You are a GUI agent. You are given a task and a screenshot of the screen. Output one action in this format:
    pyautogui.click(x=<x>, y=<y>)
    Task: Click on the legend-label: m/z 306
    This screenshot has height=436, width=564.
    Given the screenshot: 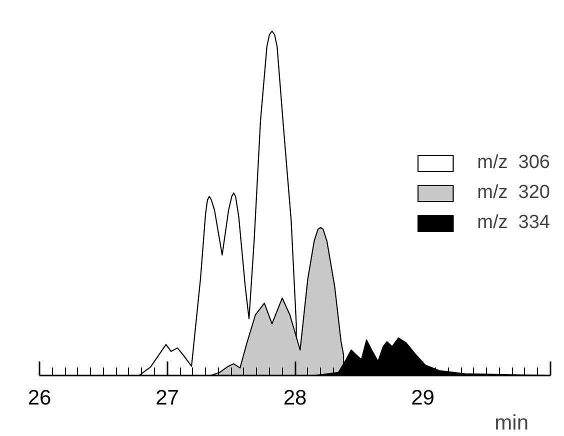 What is the action you would take?
    pyautogui.click(x=513, y=163)
    